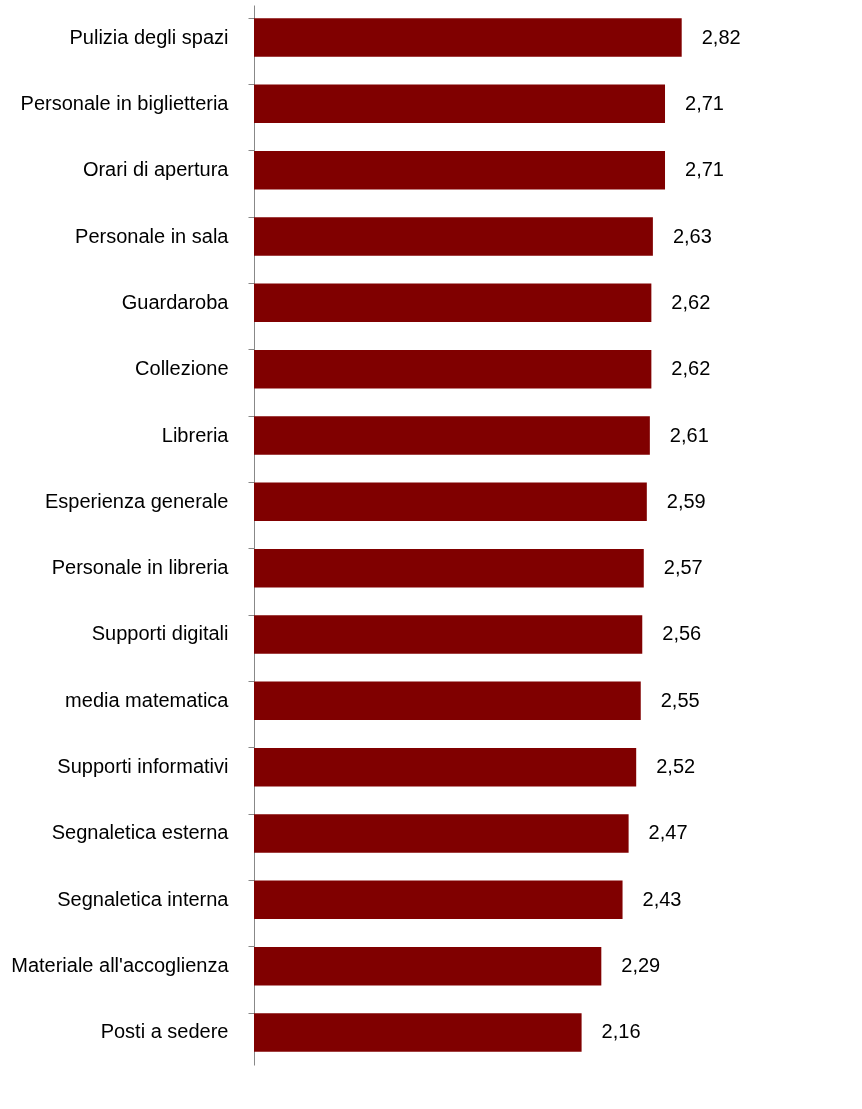  I want to click on y-tick-label: Personale in biglietteria, so click(125, 102).